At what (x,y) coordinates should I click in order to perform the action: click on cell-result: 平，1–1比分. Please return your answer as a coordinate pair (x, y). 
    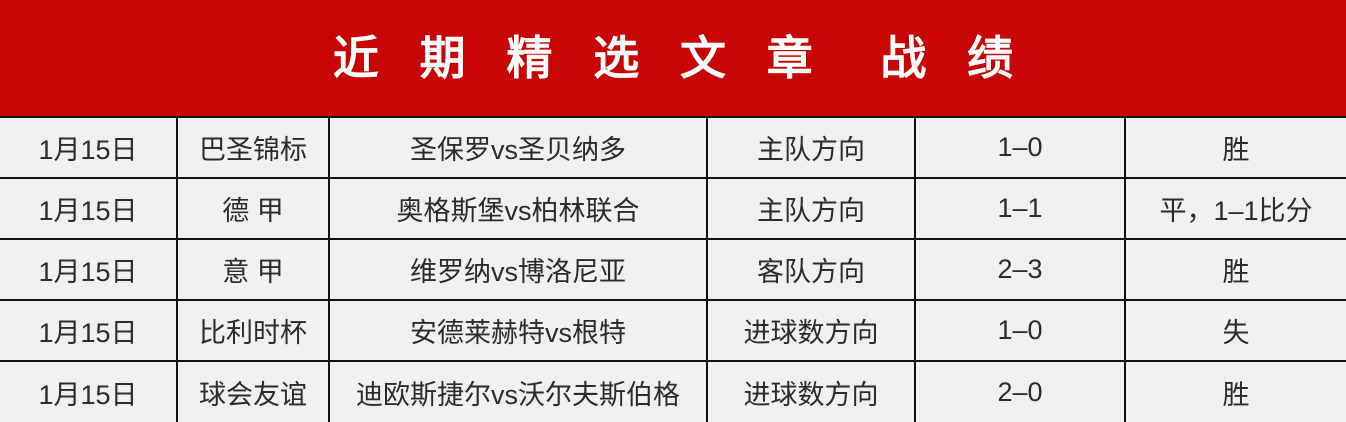
    Looking at the image, I should click on (1235, 208).